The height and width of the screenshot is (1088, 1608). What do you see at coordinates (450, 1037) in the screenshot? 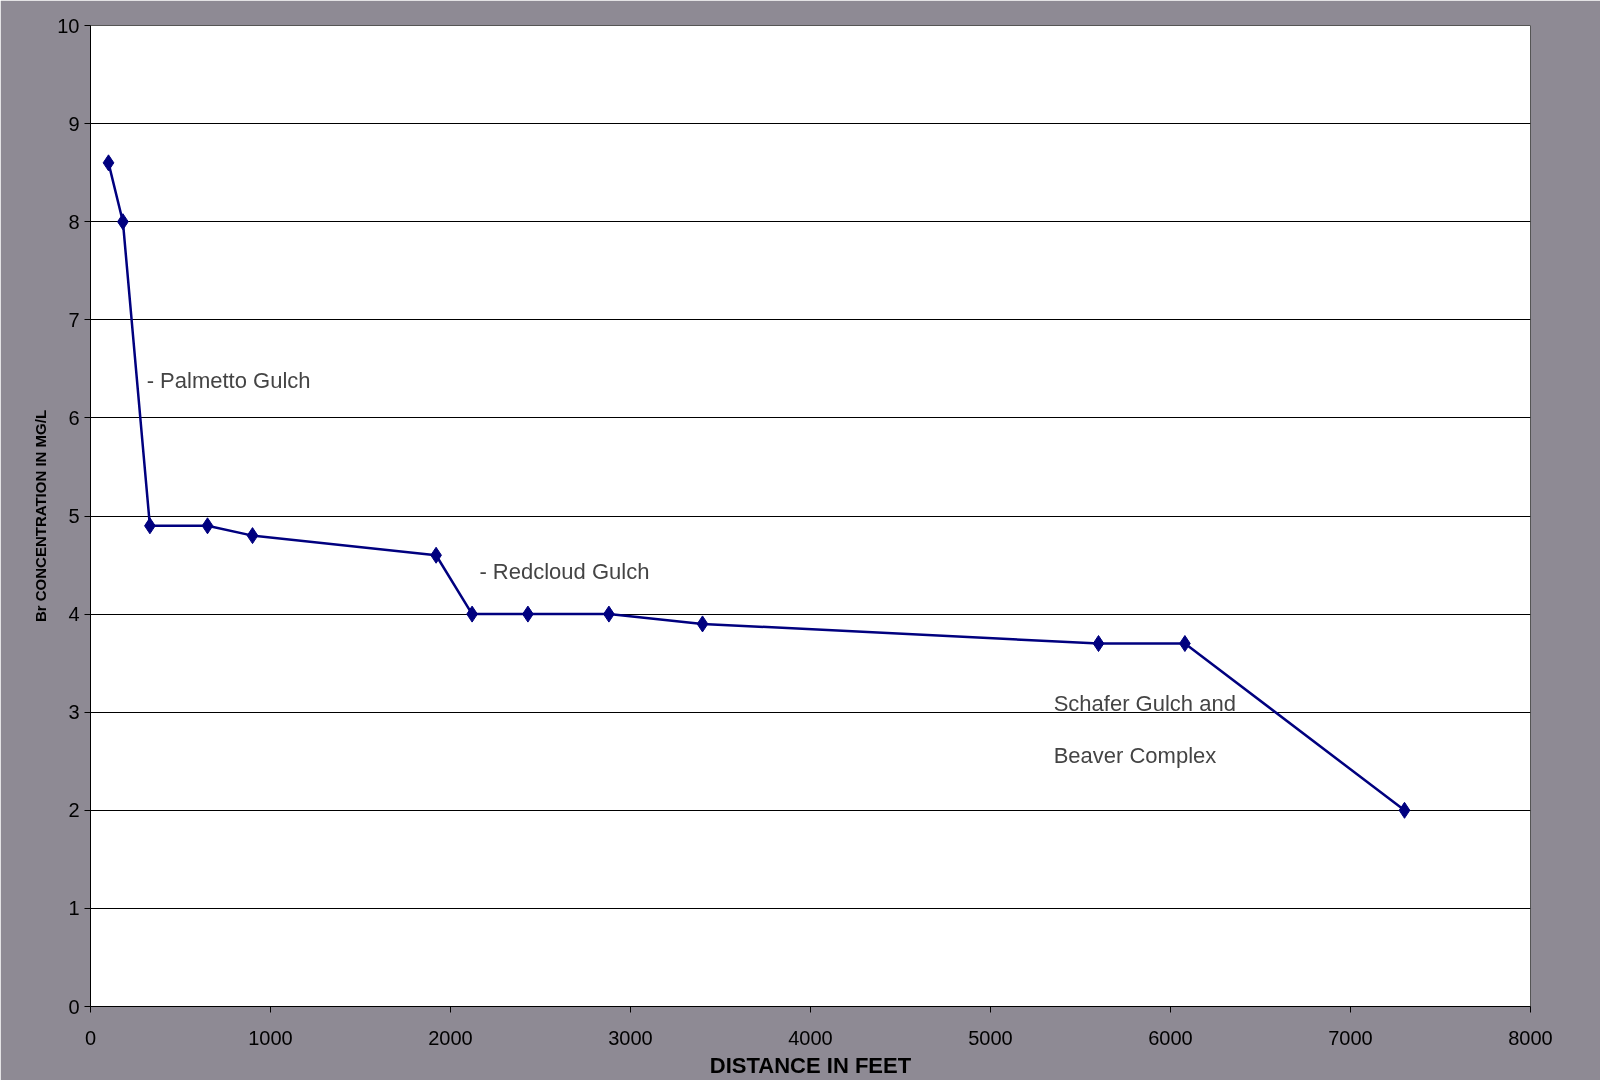
I see `x-tick-label: 2000` at bounding box center [450, 1037].